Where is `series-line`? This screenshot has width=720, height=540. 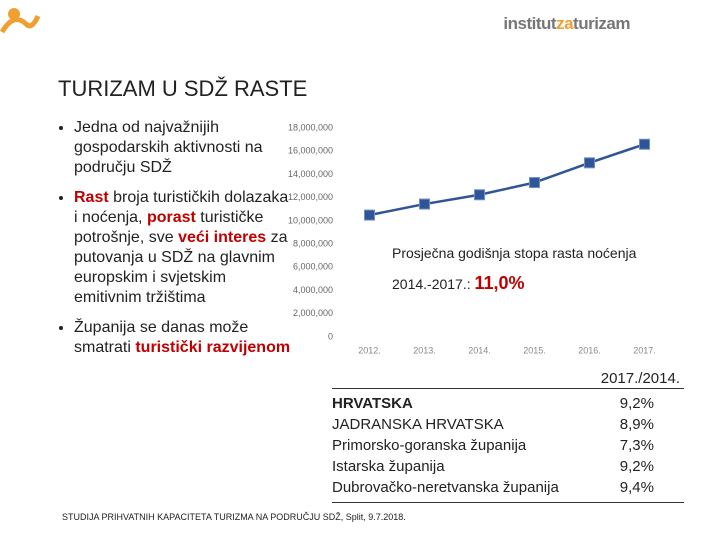
series-line is located at coordinates (507, 180).